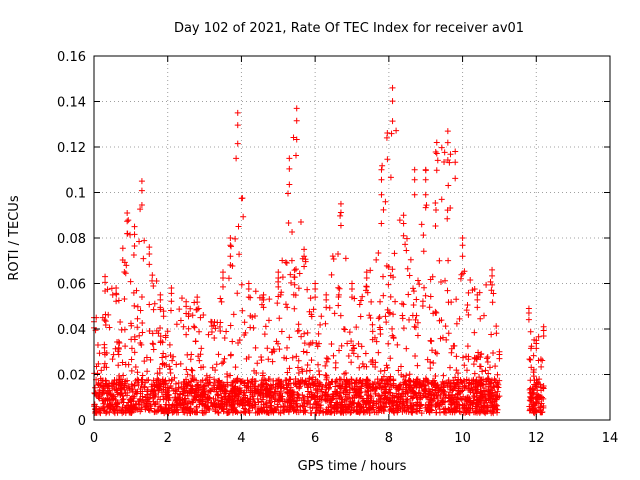 This screenshot has height=480, width=640. Describe the element at coordinates (389, 438) in the screenshot. I see `x-tick-label: 8` at that location.